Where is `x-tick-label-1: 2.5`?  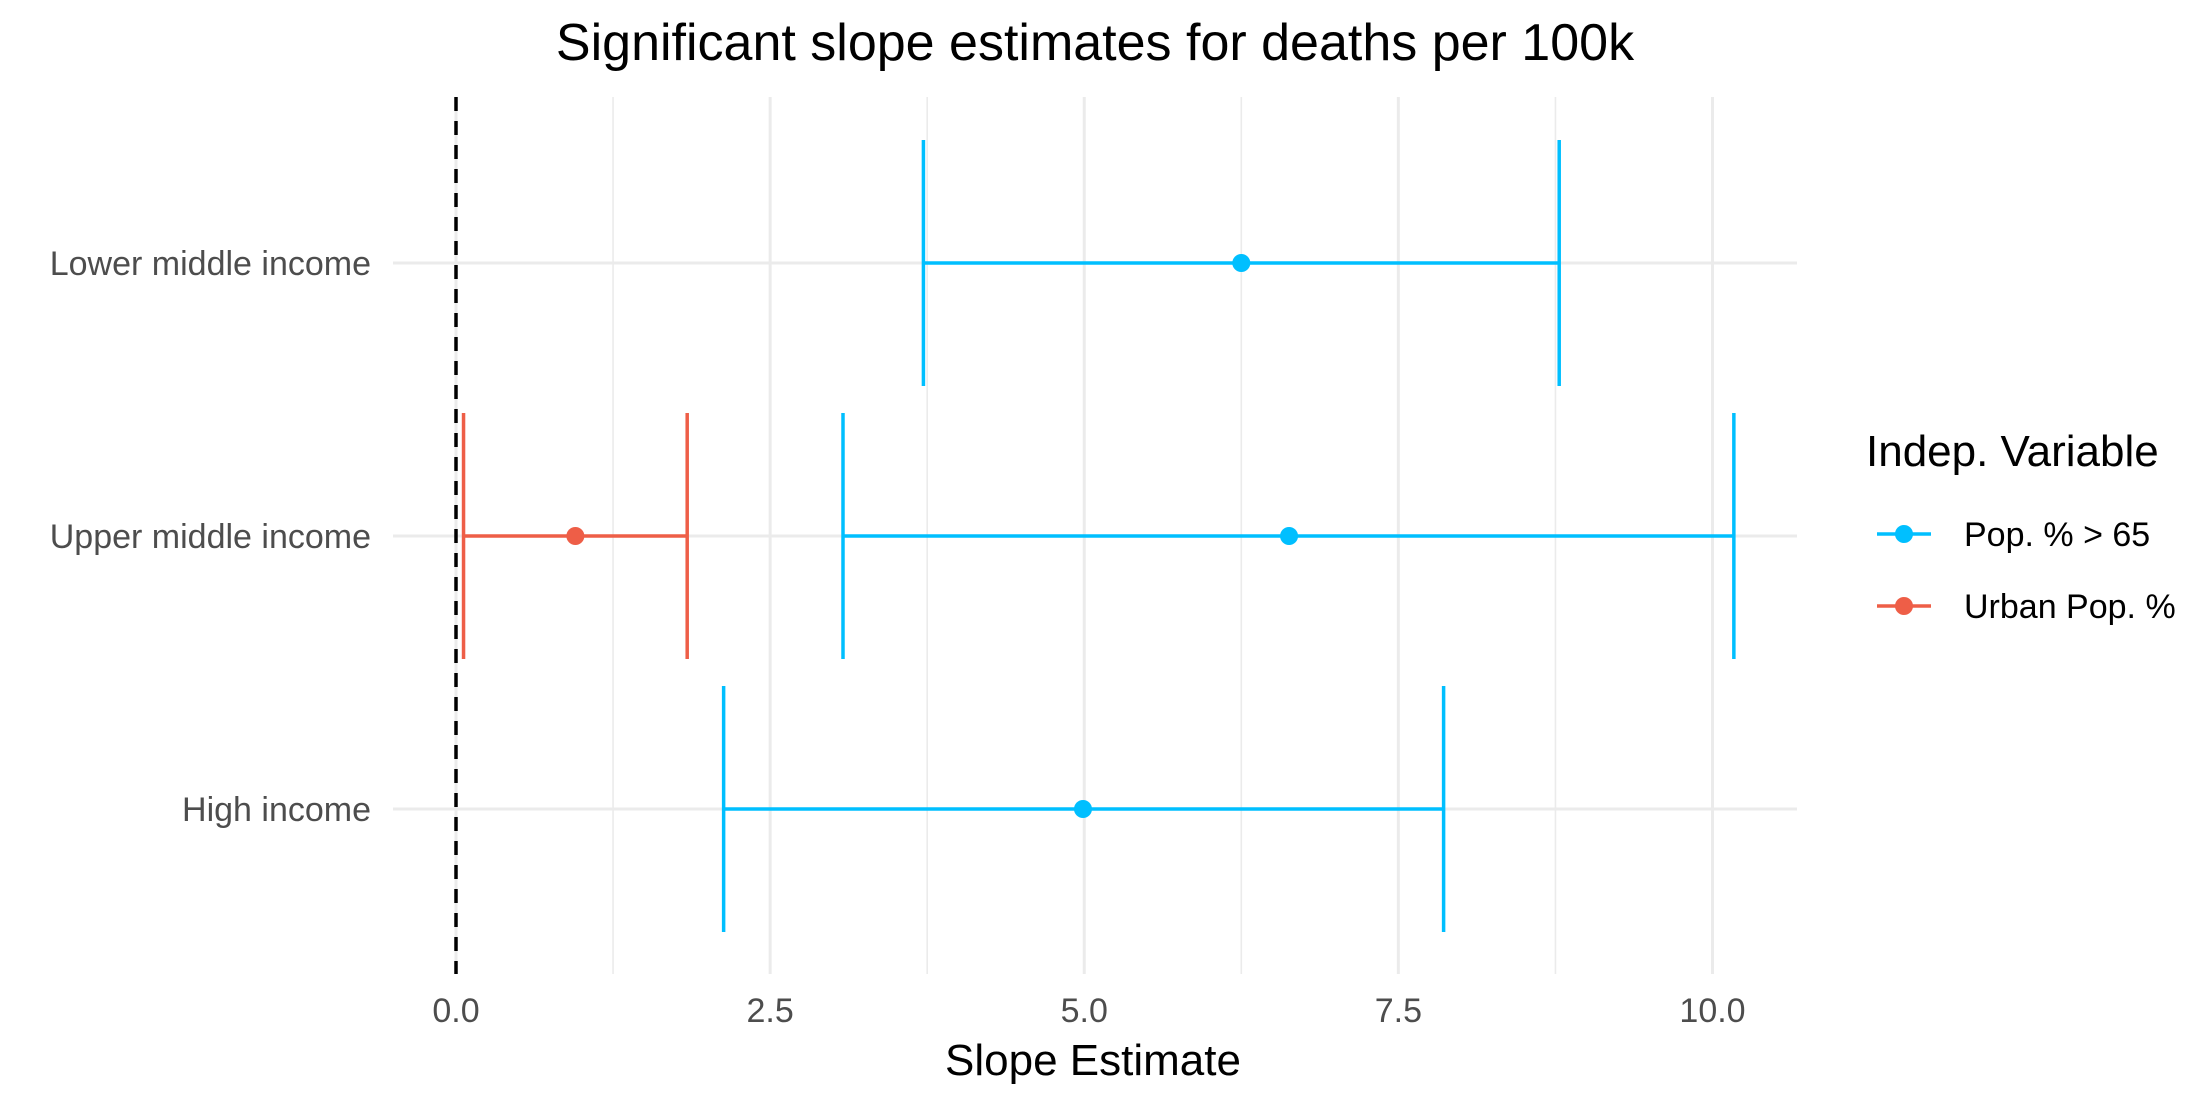 x-tick-label-1: 2.5 is located at coordinates (769, 1011).